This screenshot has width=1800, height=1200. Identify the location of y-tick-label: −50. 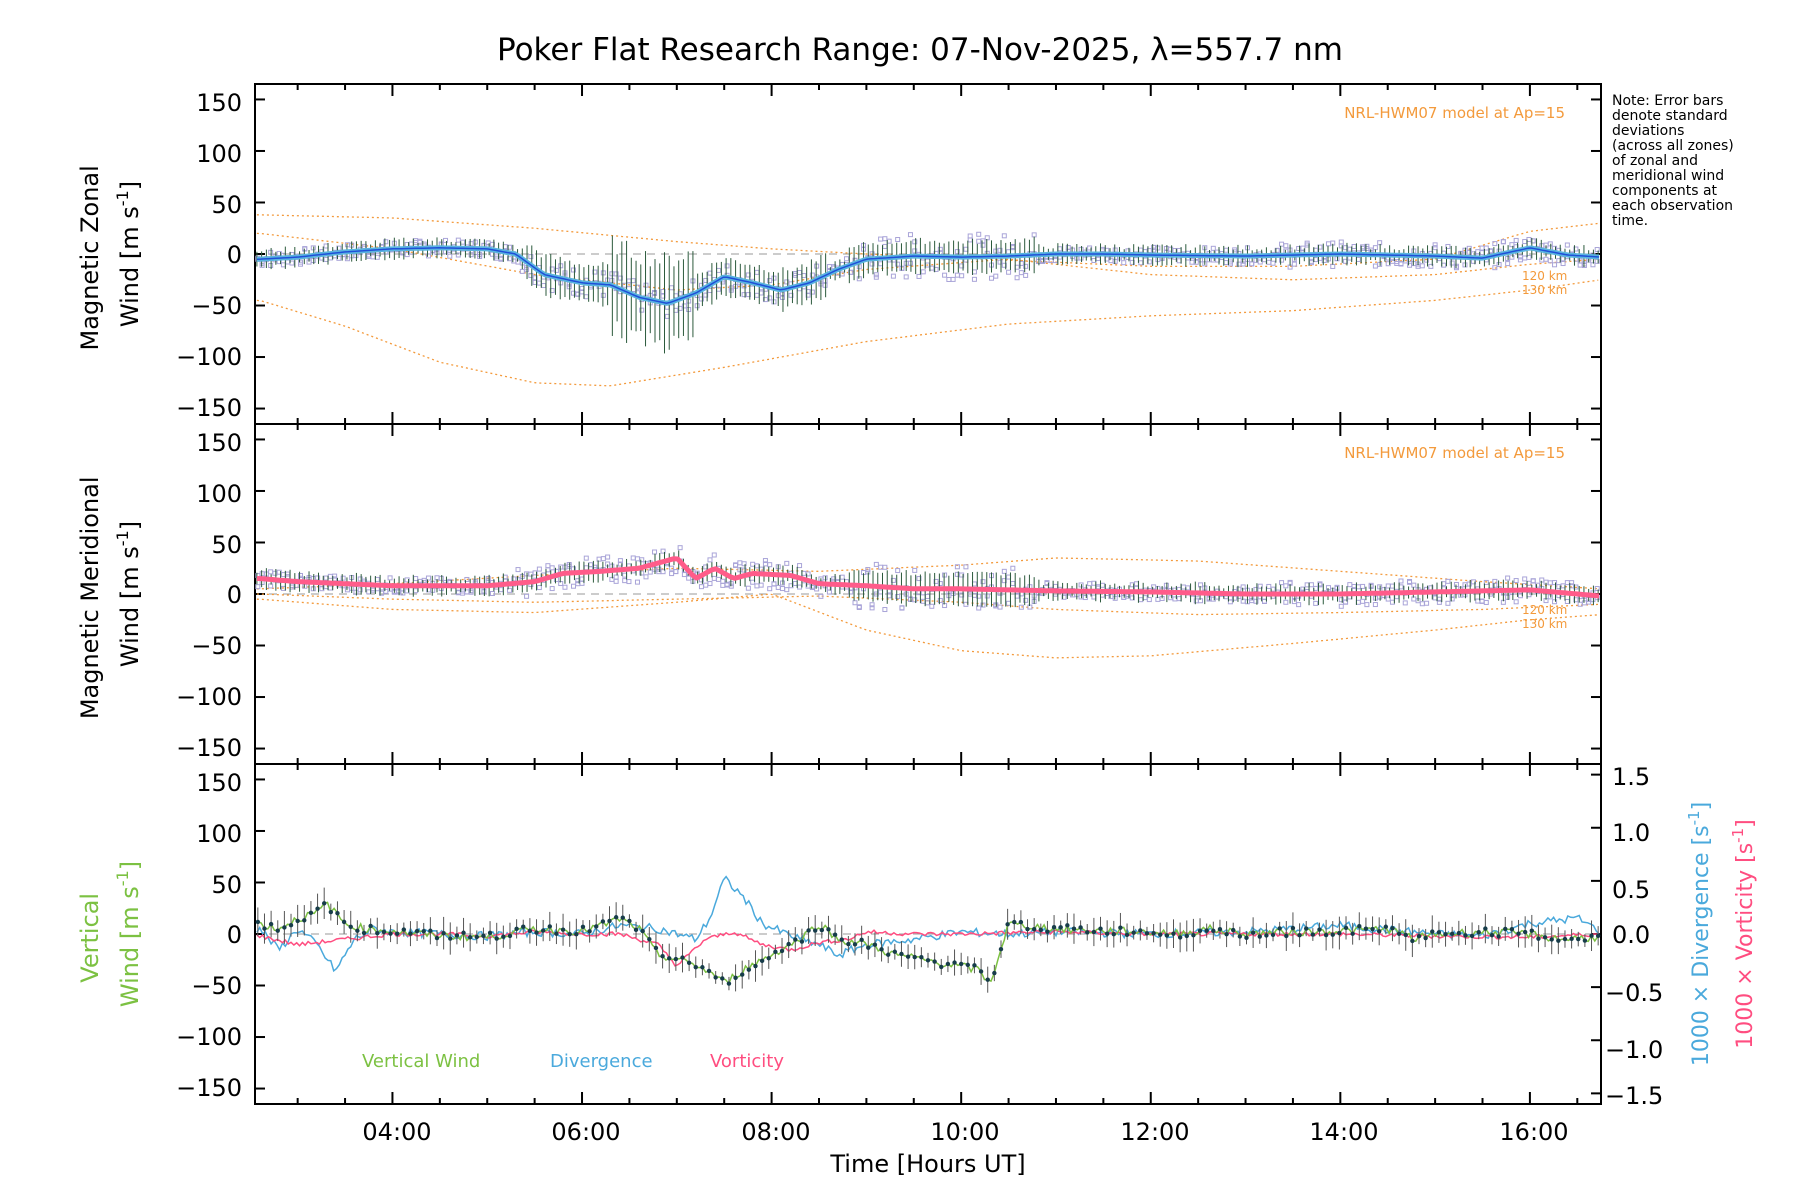
(216, 986).